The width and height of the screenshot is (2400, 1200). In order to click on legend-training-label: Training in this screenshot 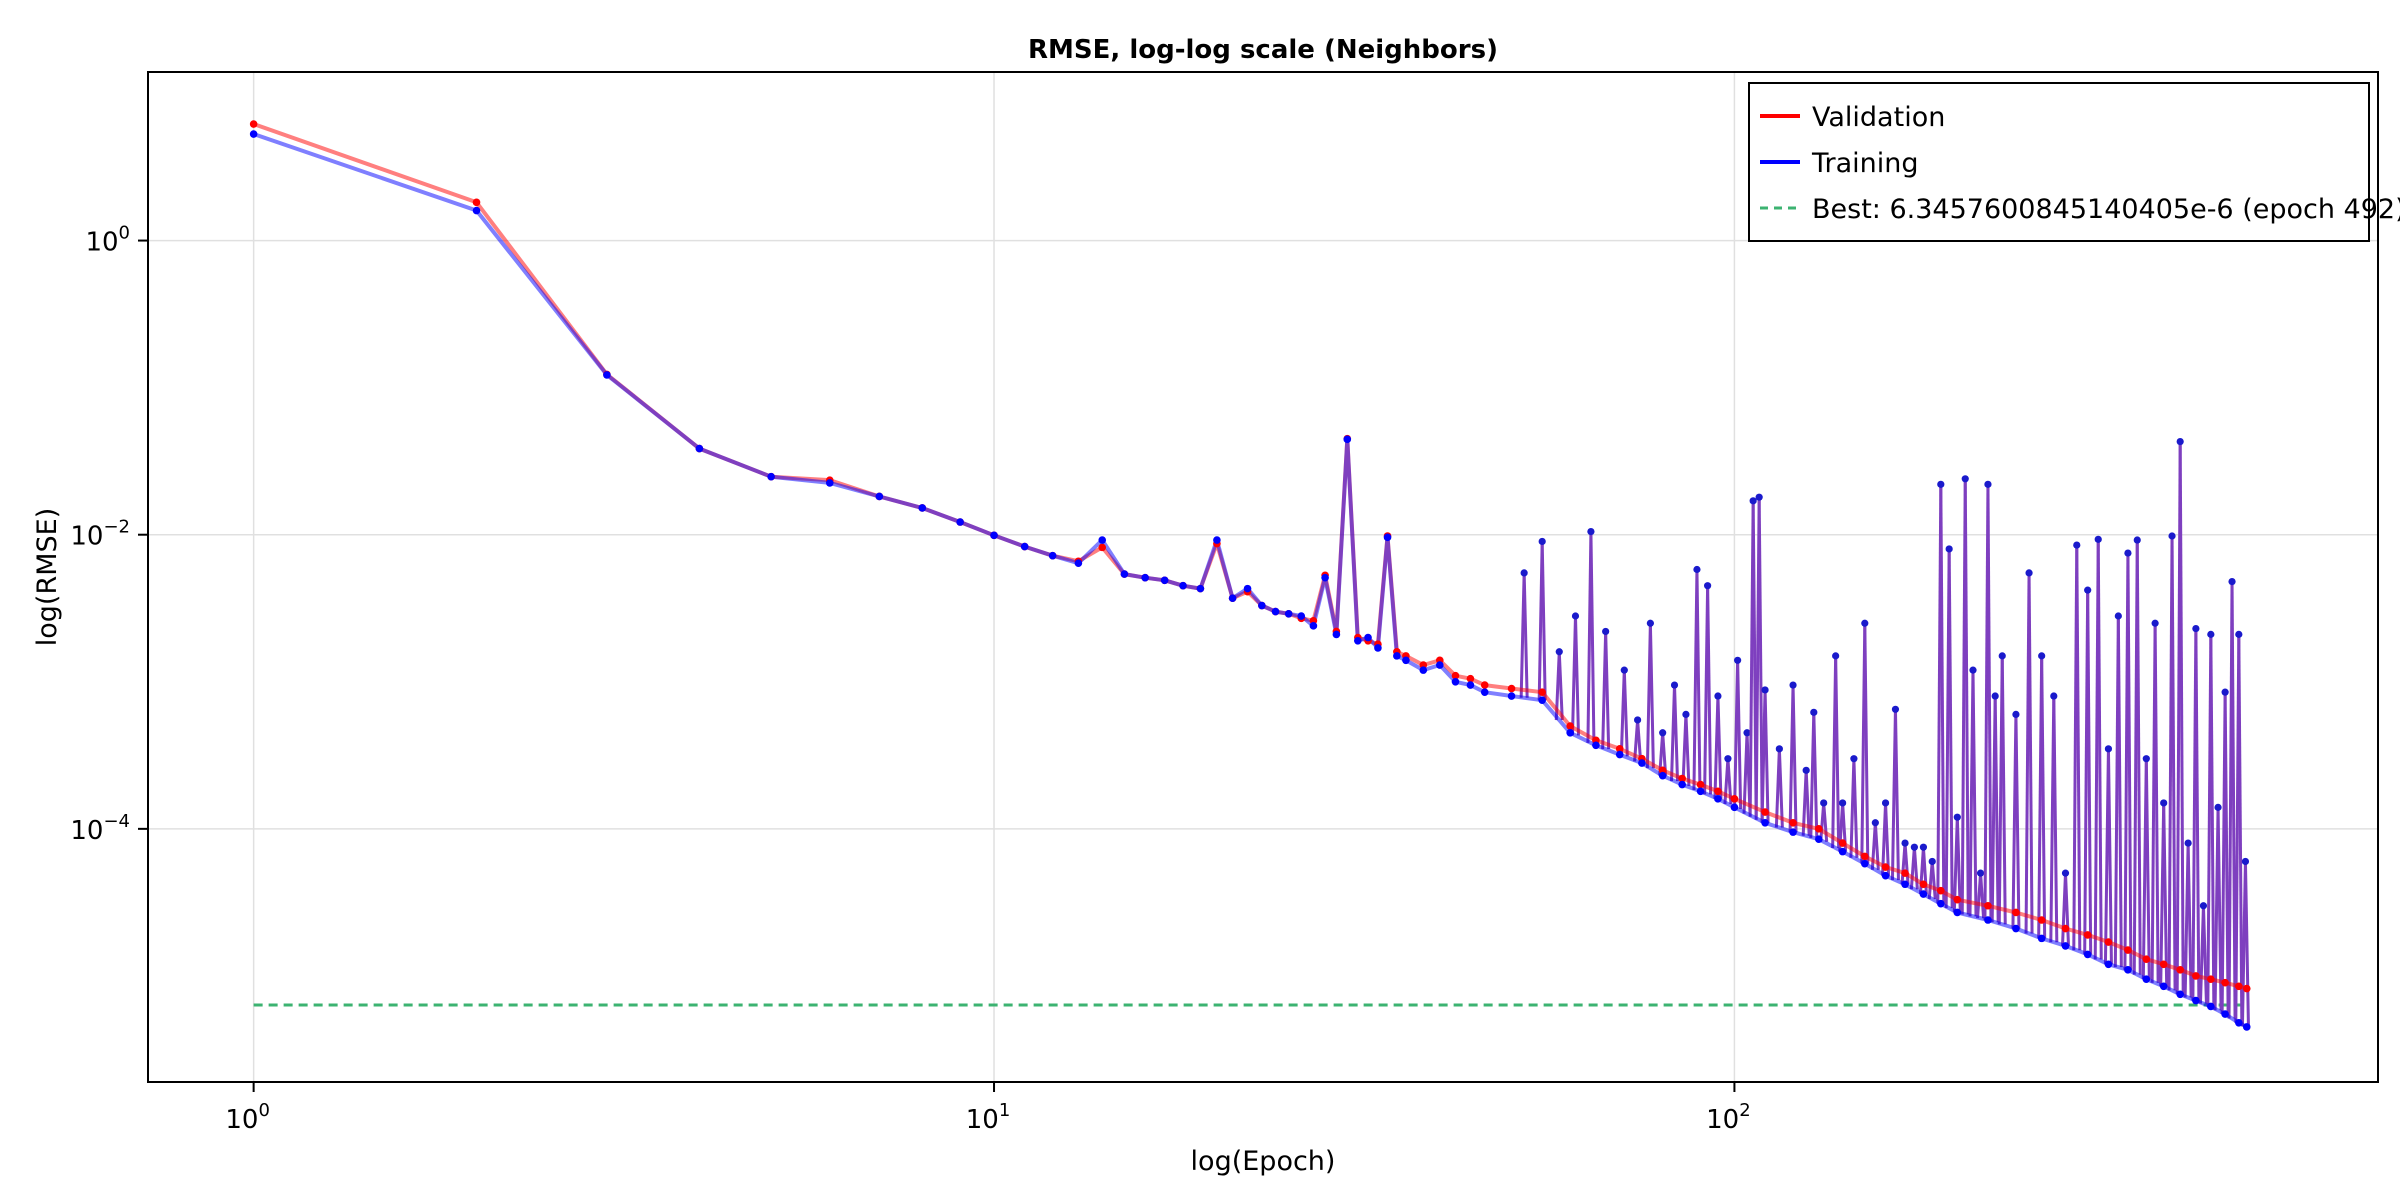, I will do `click(1865, 163)`.